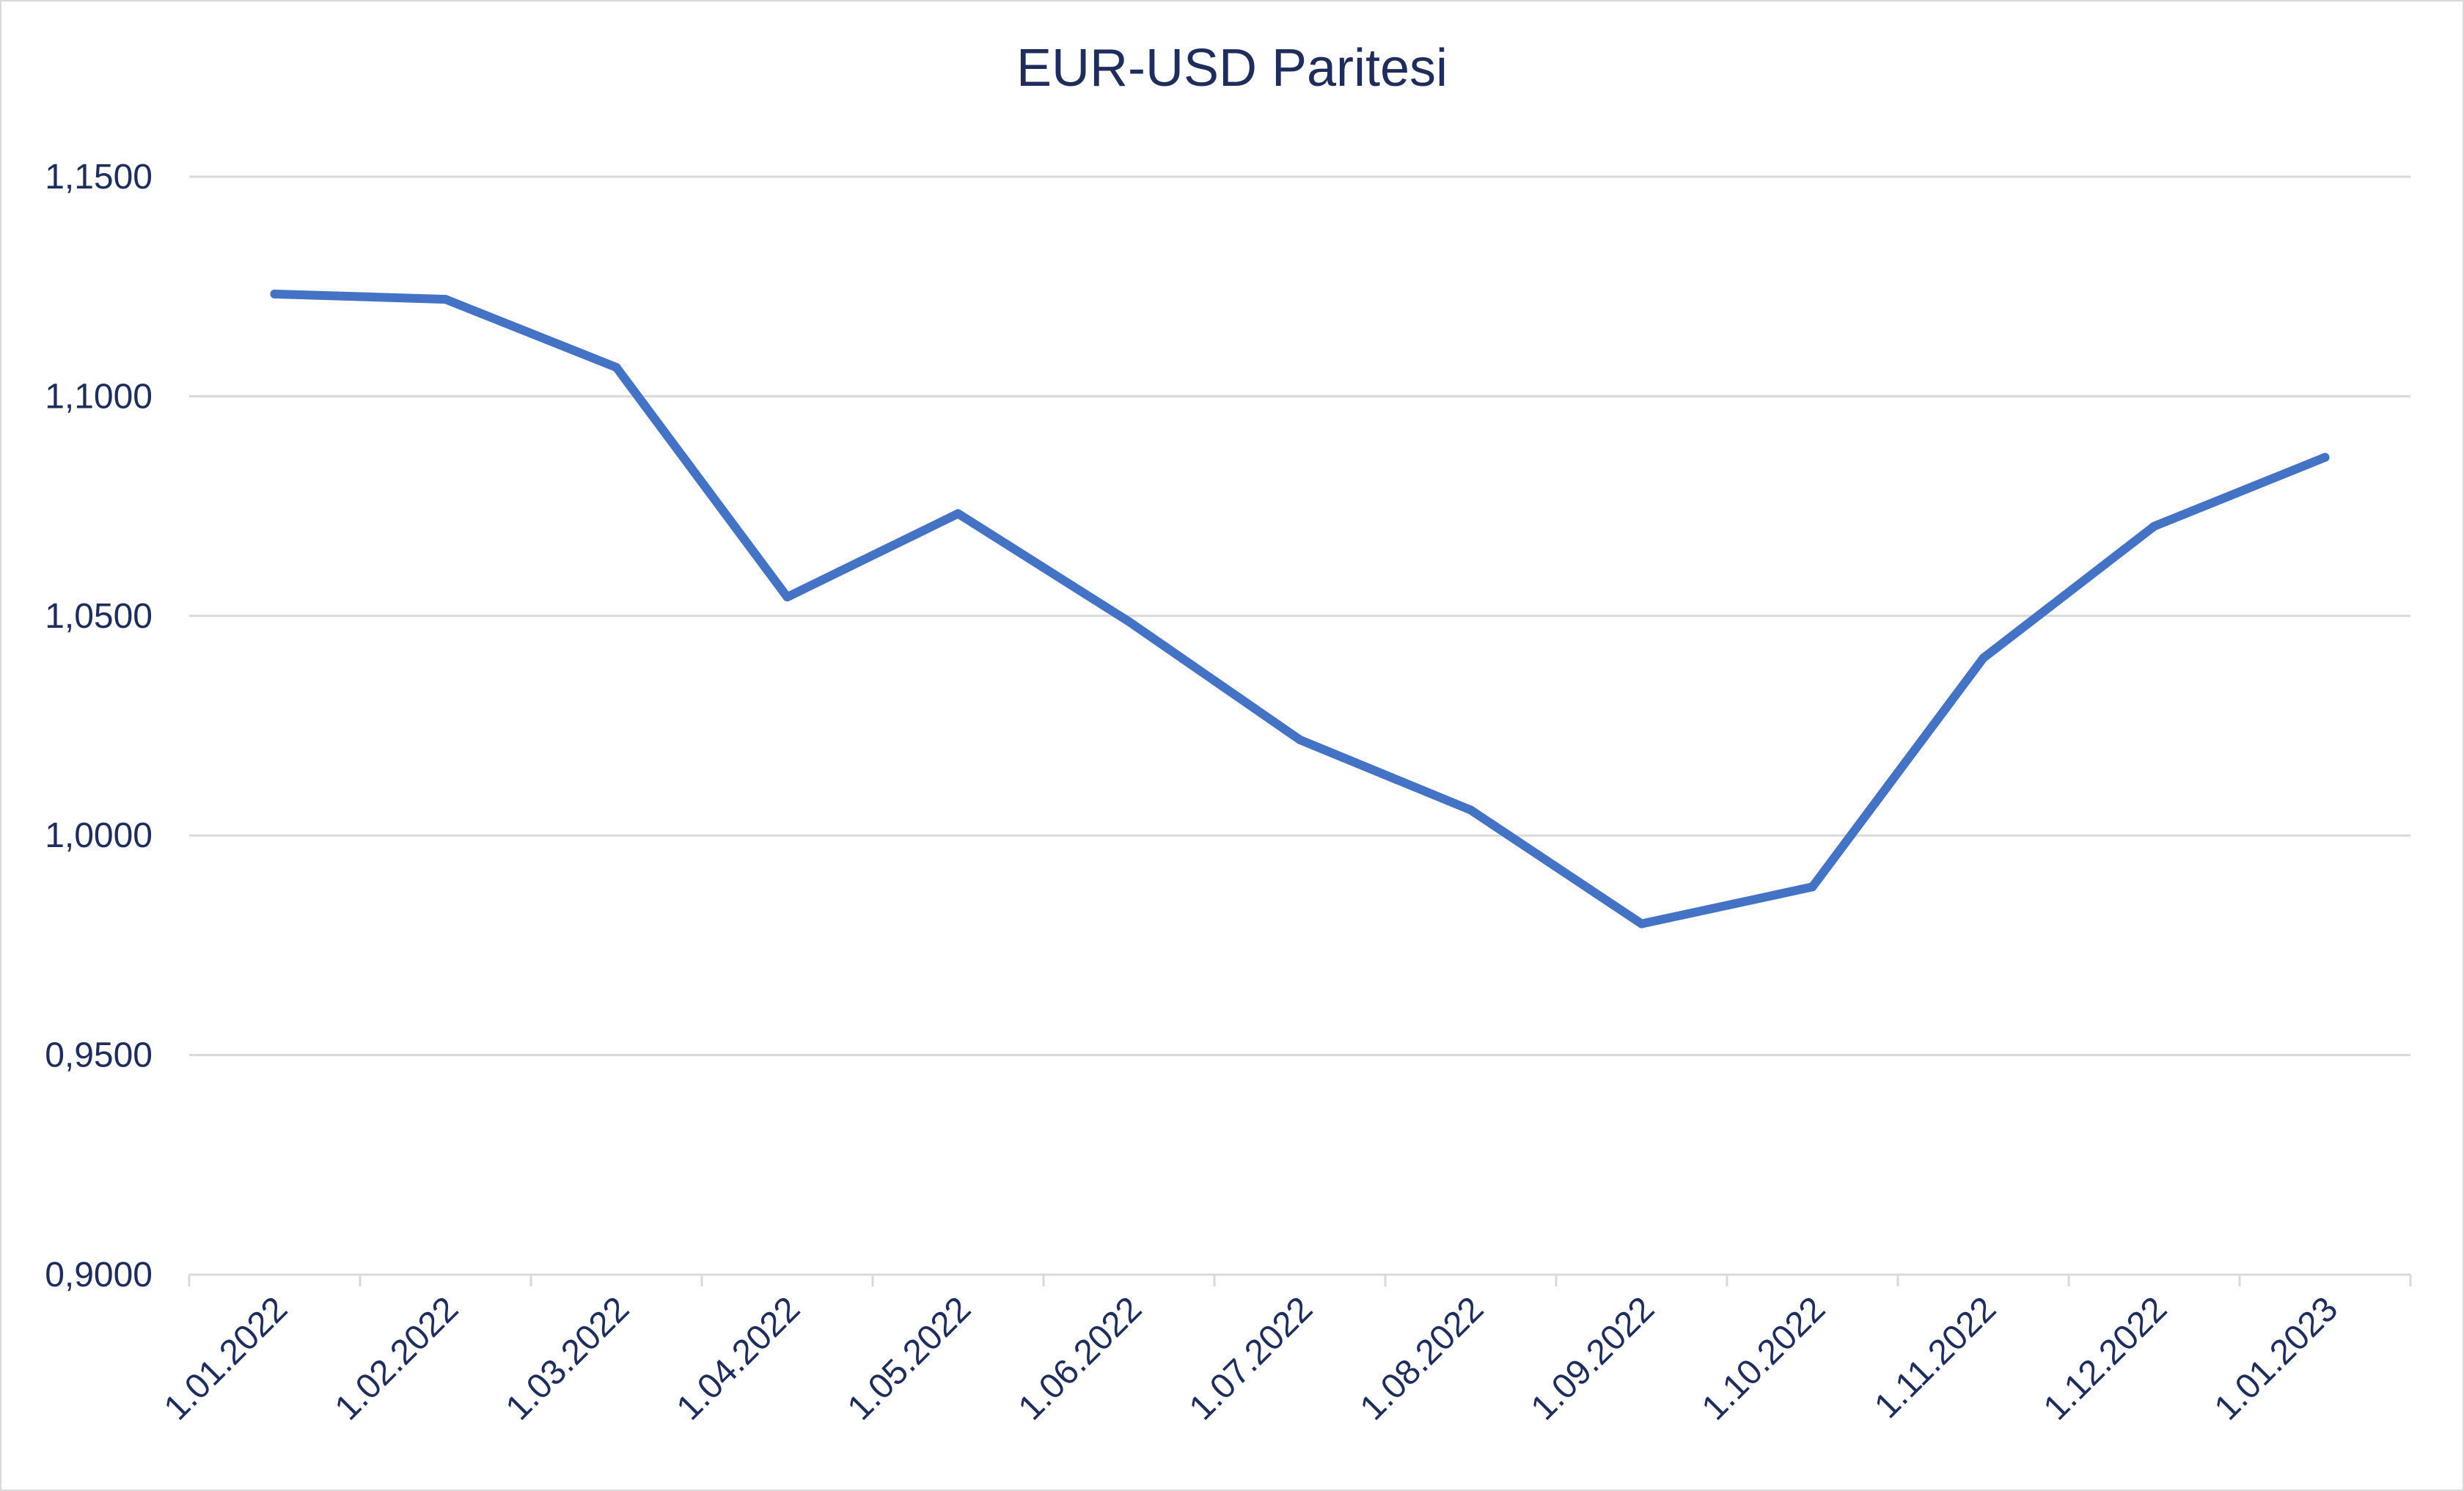 The height and width of the screenshot is (1491, 2464). What do you see at coordinates (99, 397) in the screenshot?
I see `y-tick-label: 1,1000` at bounding box center [99, 397].